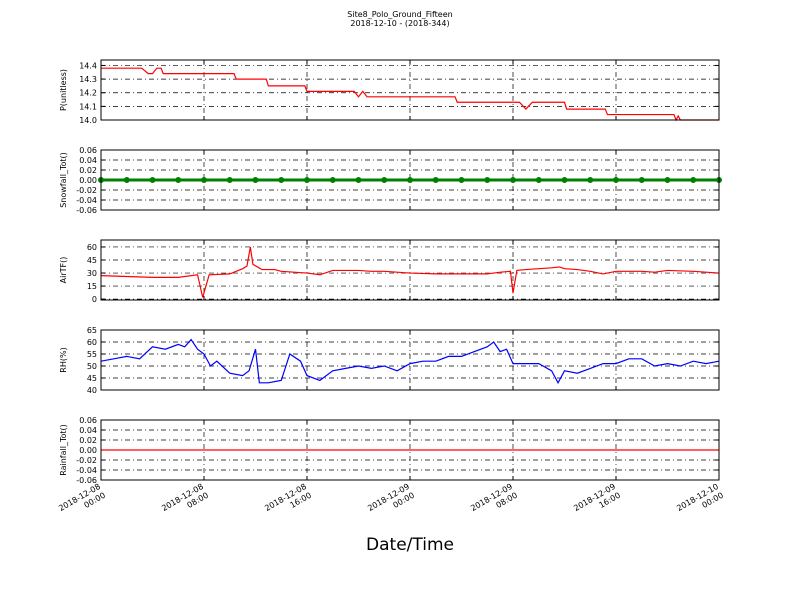 The height and width of the screenshot is (600, 800). Describe the element at coordinates (92, 366) in the screenshot. I see `y-tick-label: 50` at that location.